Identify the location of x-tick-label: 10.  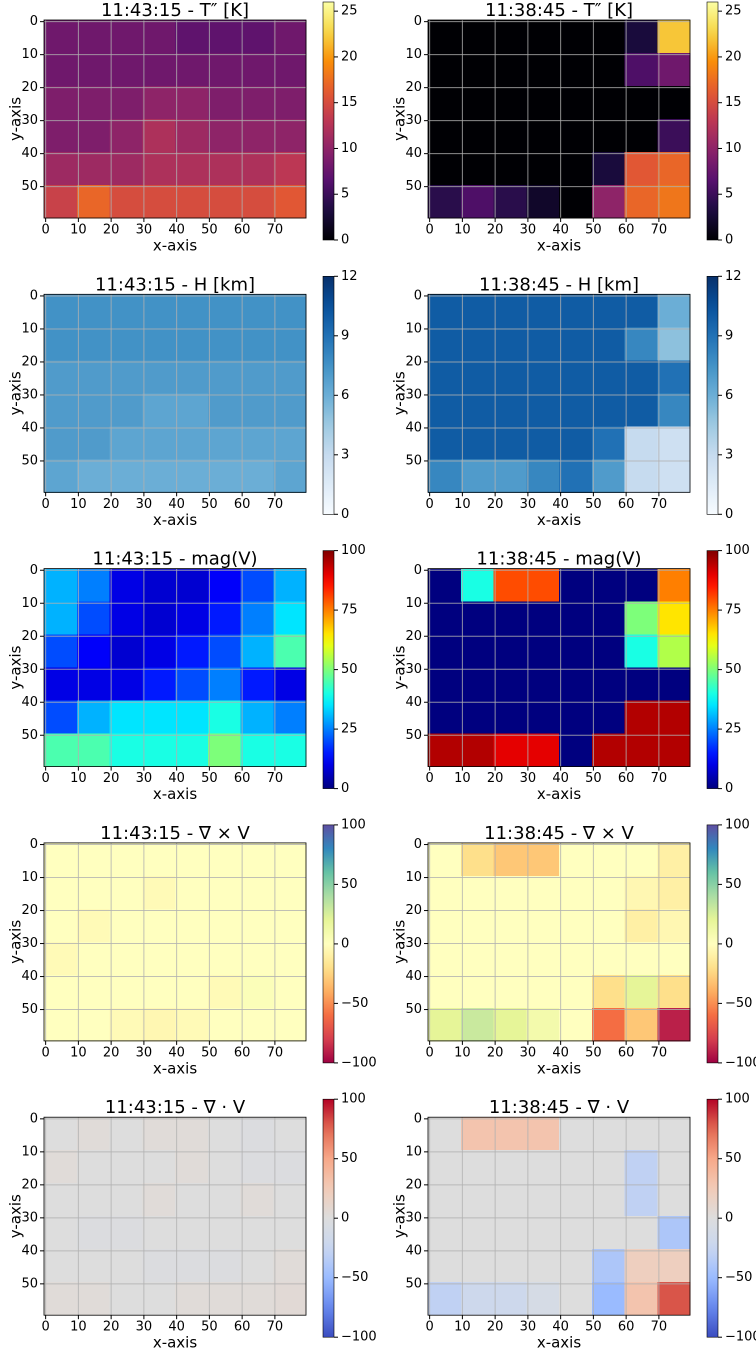
(462, 1327).